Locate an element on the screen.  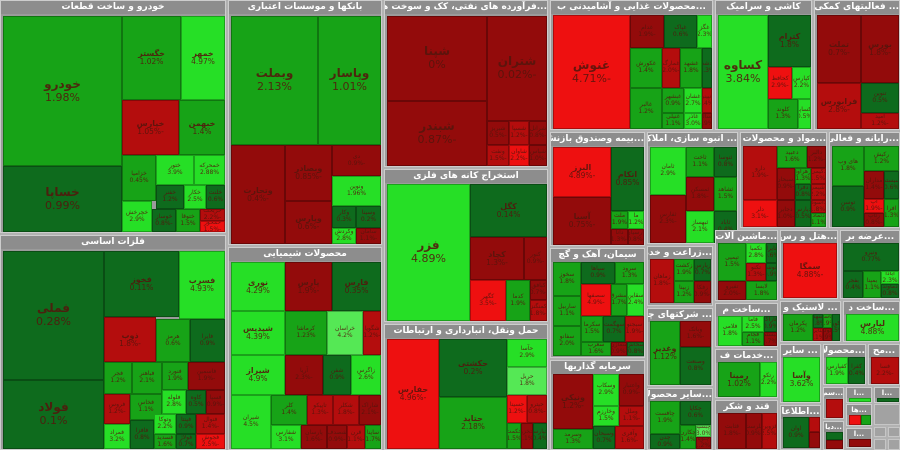
stock-tile-ثاخت: ثاخت 1.1% is located at coordinates (700, 162).